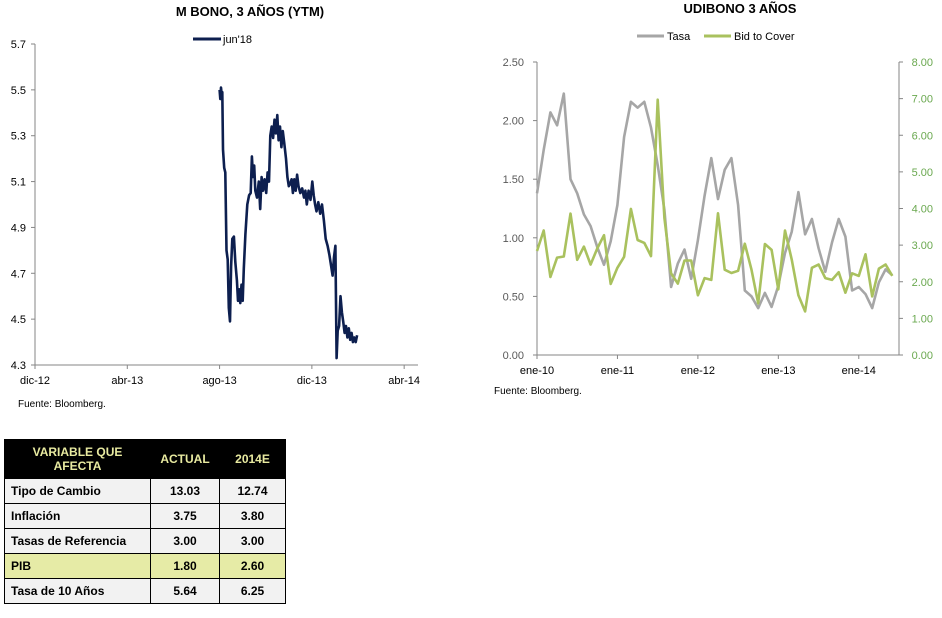 This screenshot has height=618, width=942. What do you see at coordinates (922, 210) in the screenshot?
I see `y-tick-label-right: 4.00` at bounding box center [922, 210].